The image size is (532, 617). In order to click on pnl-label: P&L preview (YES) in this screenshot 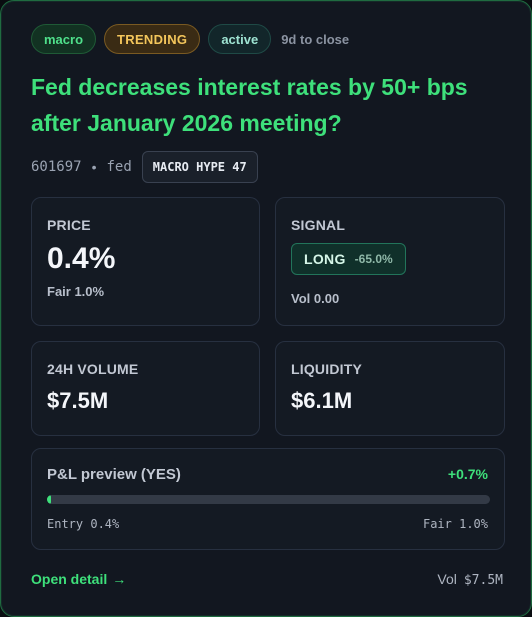, I will do `click(114, 474)`.